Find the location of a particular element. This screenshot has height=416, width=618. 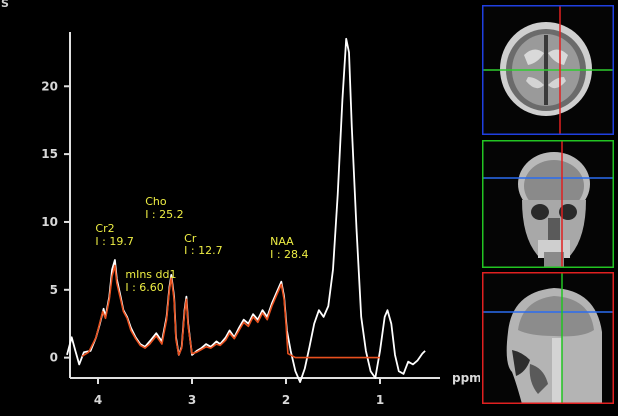

peak-label-name: Cr2 is located at coordinates (104, 228).